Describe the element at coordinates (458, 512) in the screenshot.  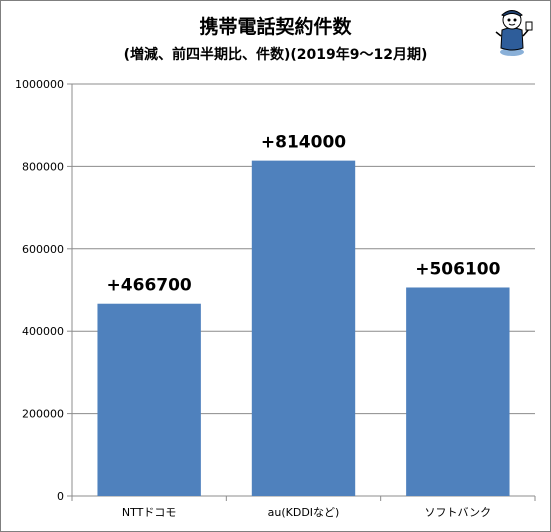
I see `x-category-label: ソフトバンク` at that location.